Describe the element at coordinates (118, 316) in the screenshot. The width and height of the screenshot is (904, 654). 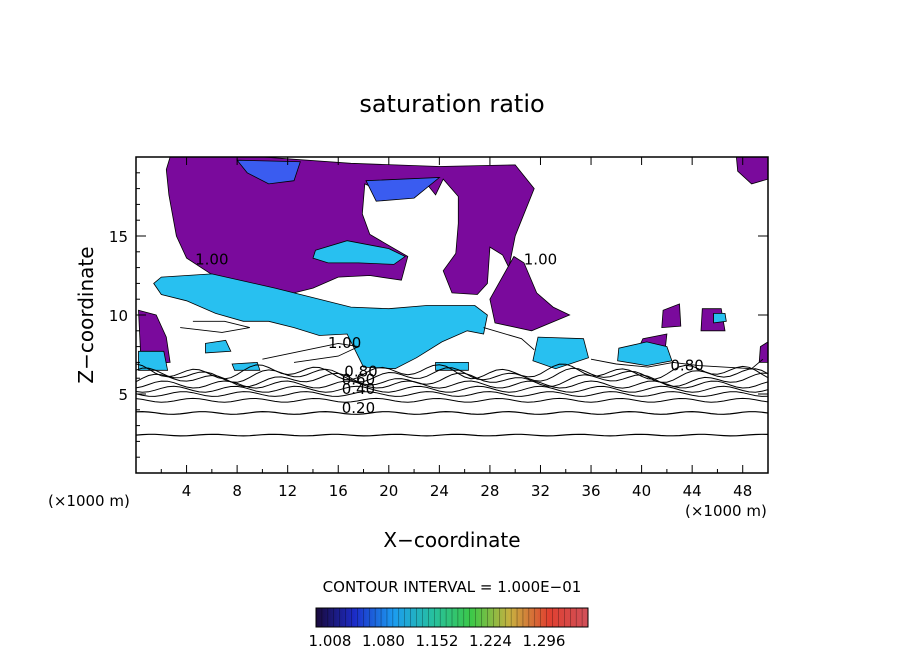
I see `y-tick-label: 10` at that location.